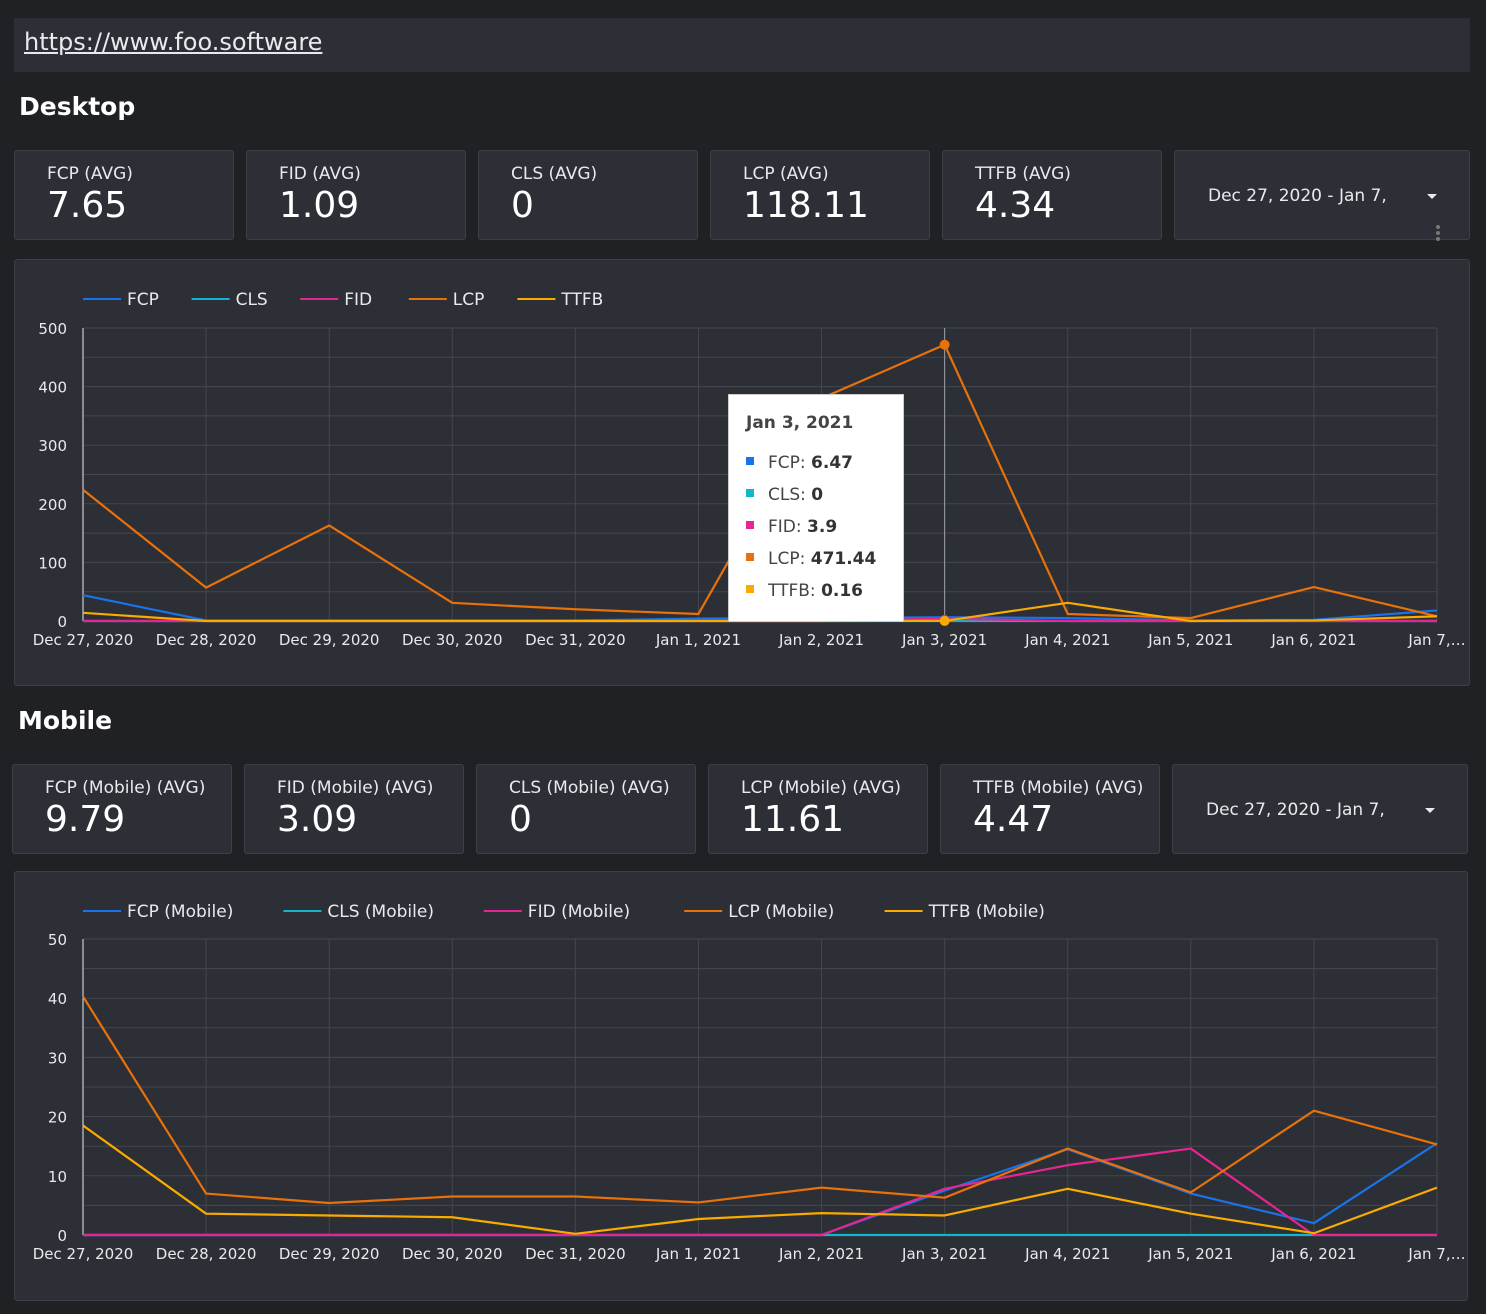 This screenshot has height=1314, width=1486. What do you see at coordinates (173, 42) in the screenshot?
I see `site-url-link: https://www.foo.software` at bounding box center [173, 42].